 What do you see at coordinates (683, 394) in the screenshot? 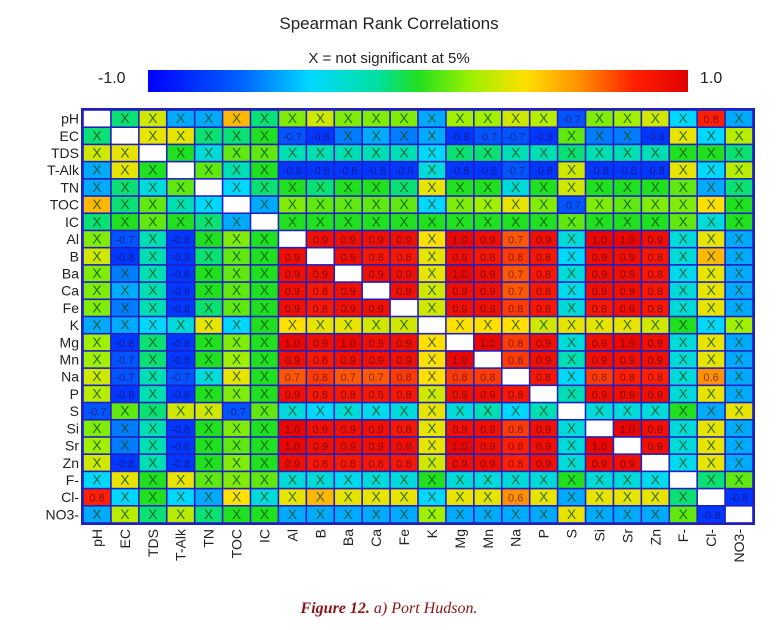
I see `heatmap-cell-P-F-` at bounding box center [683, 394].